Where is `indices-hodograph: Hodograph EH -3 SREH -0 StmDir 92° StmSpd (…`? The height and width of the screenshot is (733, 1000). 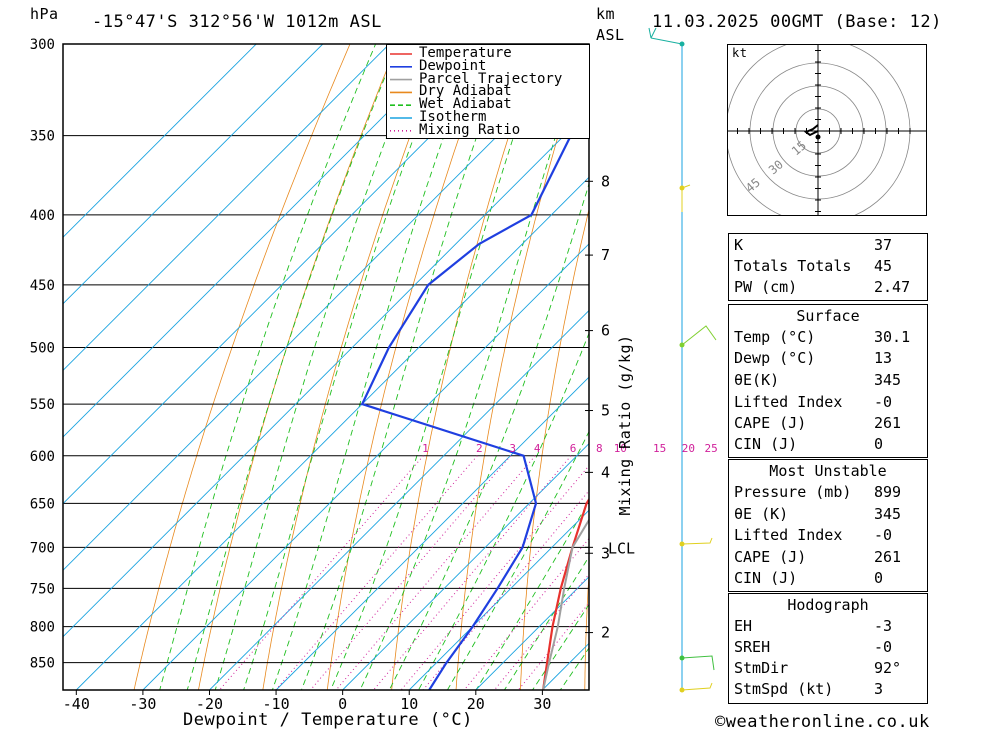
indices-hodograph: Hodograph EH -3 SREH -0 StmDir 92° StmSpd (… is located at coordinates (828, 648).